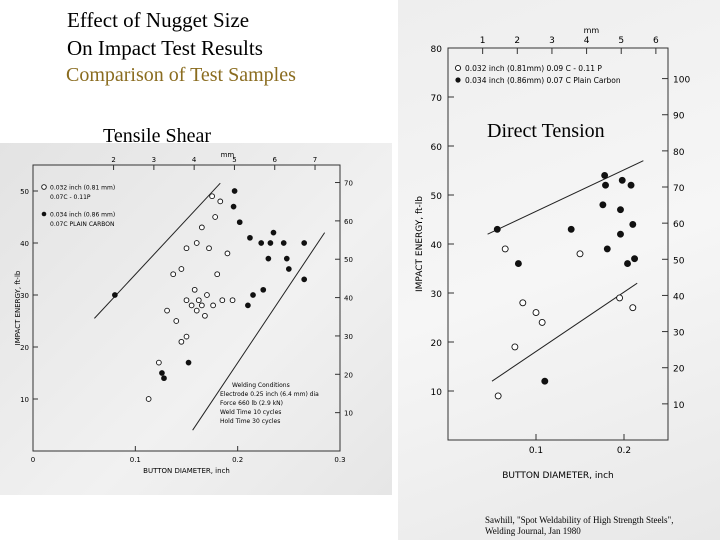  What do you see at coordinates (70, 197) in the screenshot?
I see `legend-label: 0.07C - 0.11P` at bounding box center [70, 197].